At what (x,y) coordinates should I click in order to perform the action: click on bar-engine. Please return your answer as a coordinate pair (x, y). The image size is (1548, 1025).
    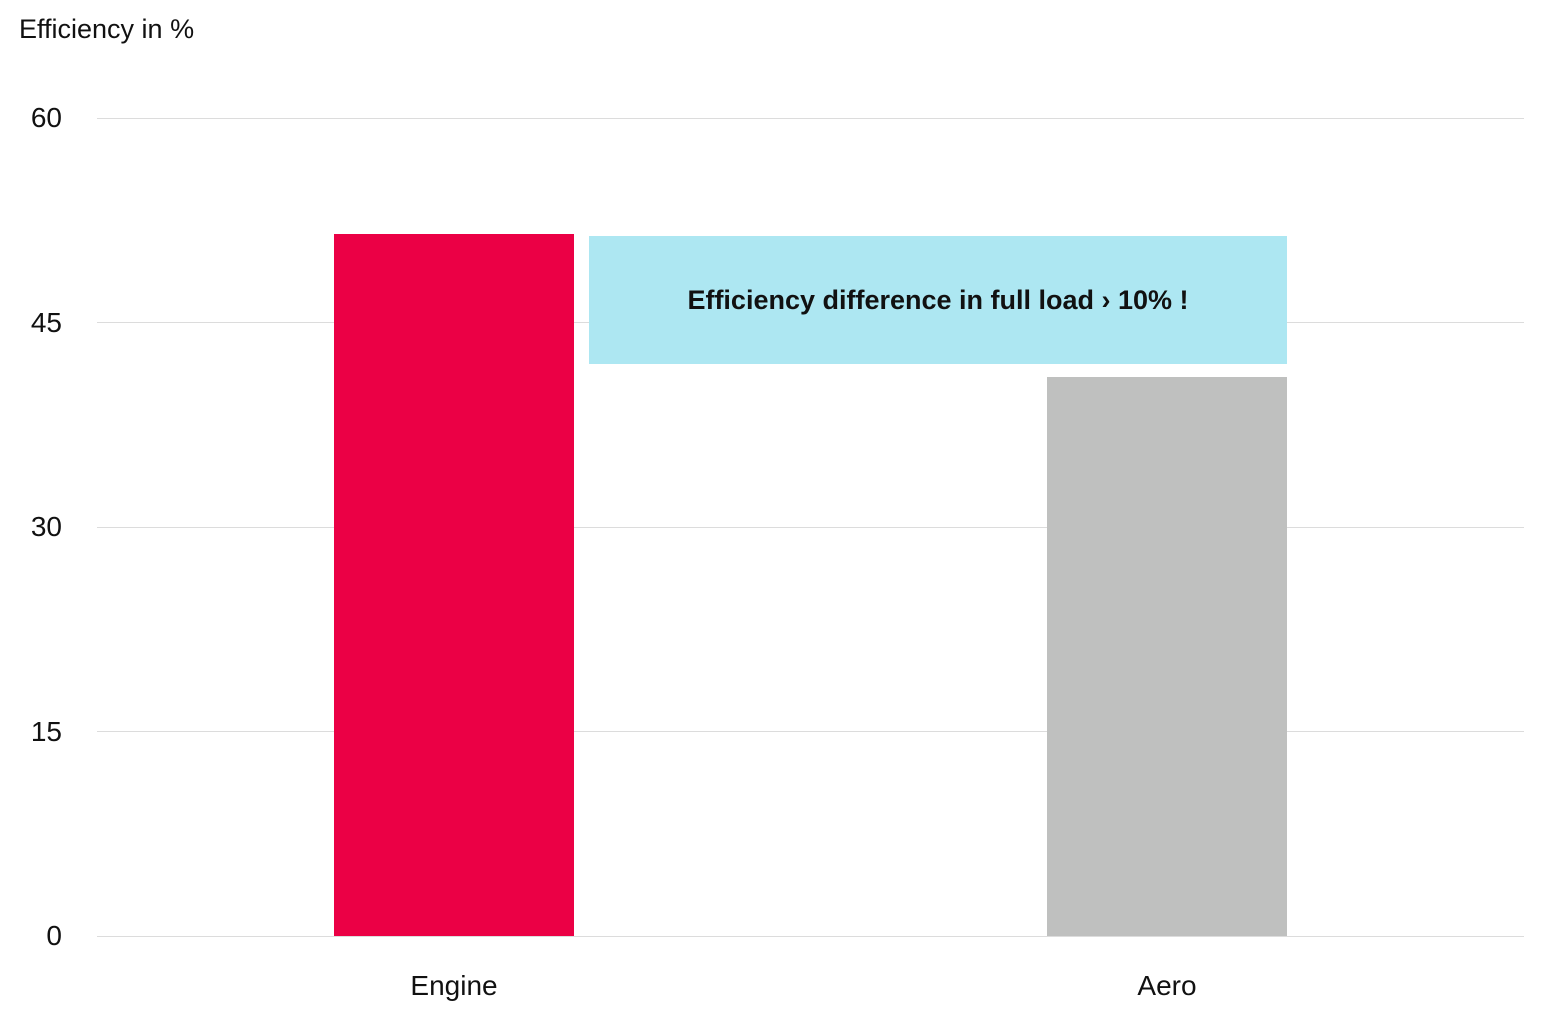
    Looking at the image, I should click on (454, 584).